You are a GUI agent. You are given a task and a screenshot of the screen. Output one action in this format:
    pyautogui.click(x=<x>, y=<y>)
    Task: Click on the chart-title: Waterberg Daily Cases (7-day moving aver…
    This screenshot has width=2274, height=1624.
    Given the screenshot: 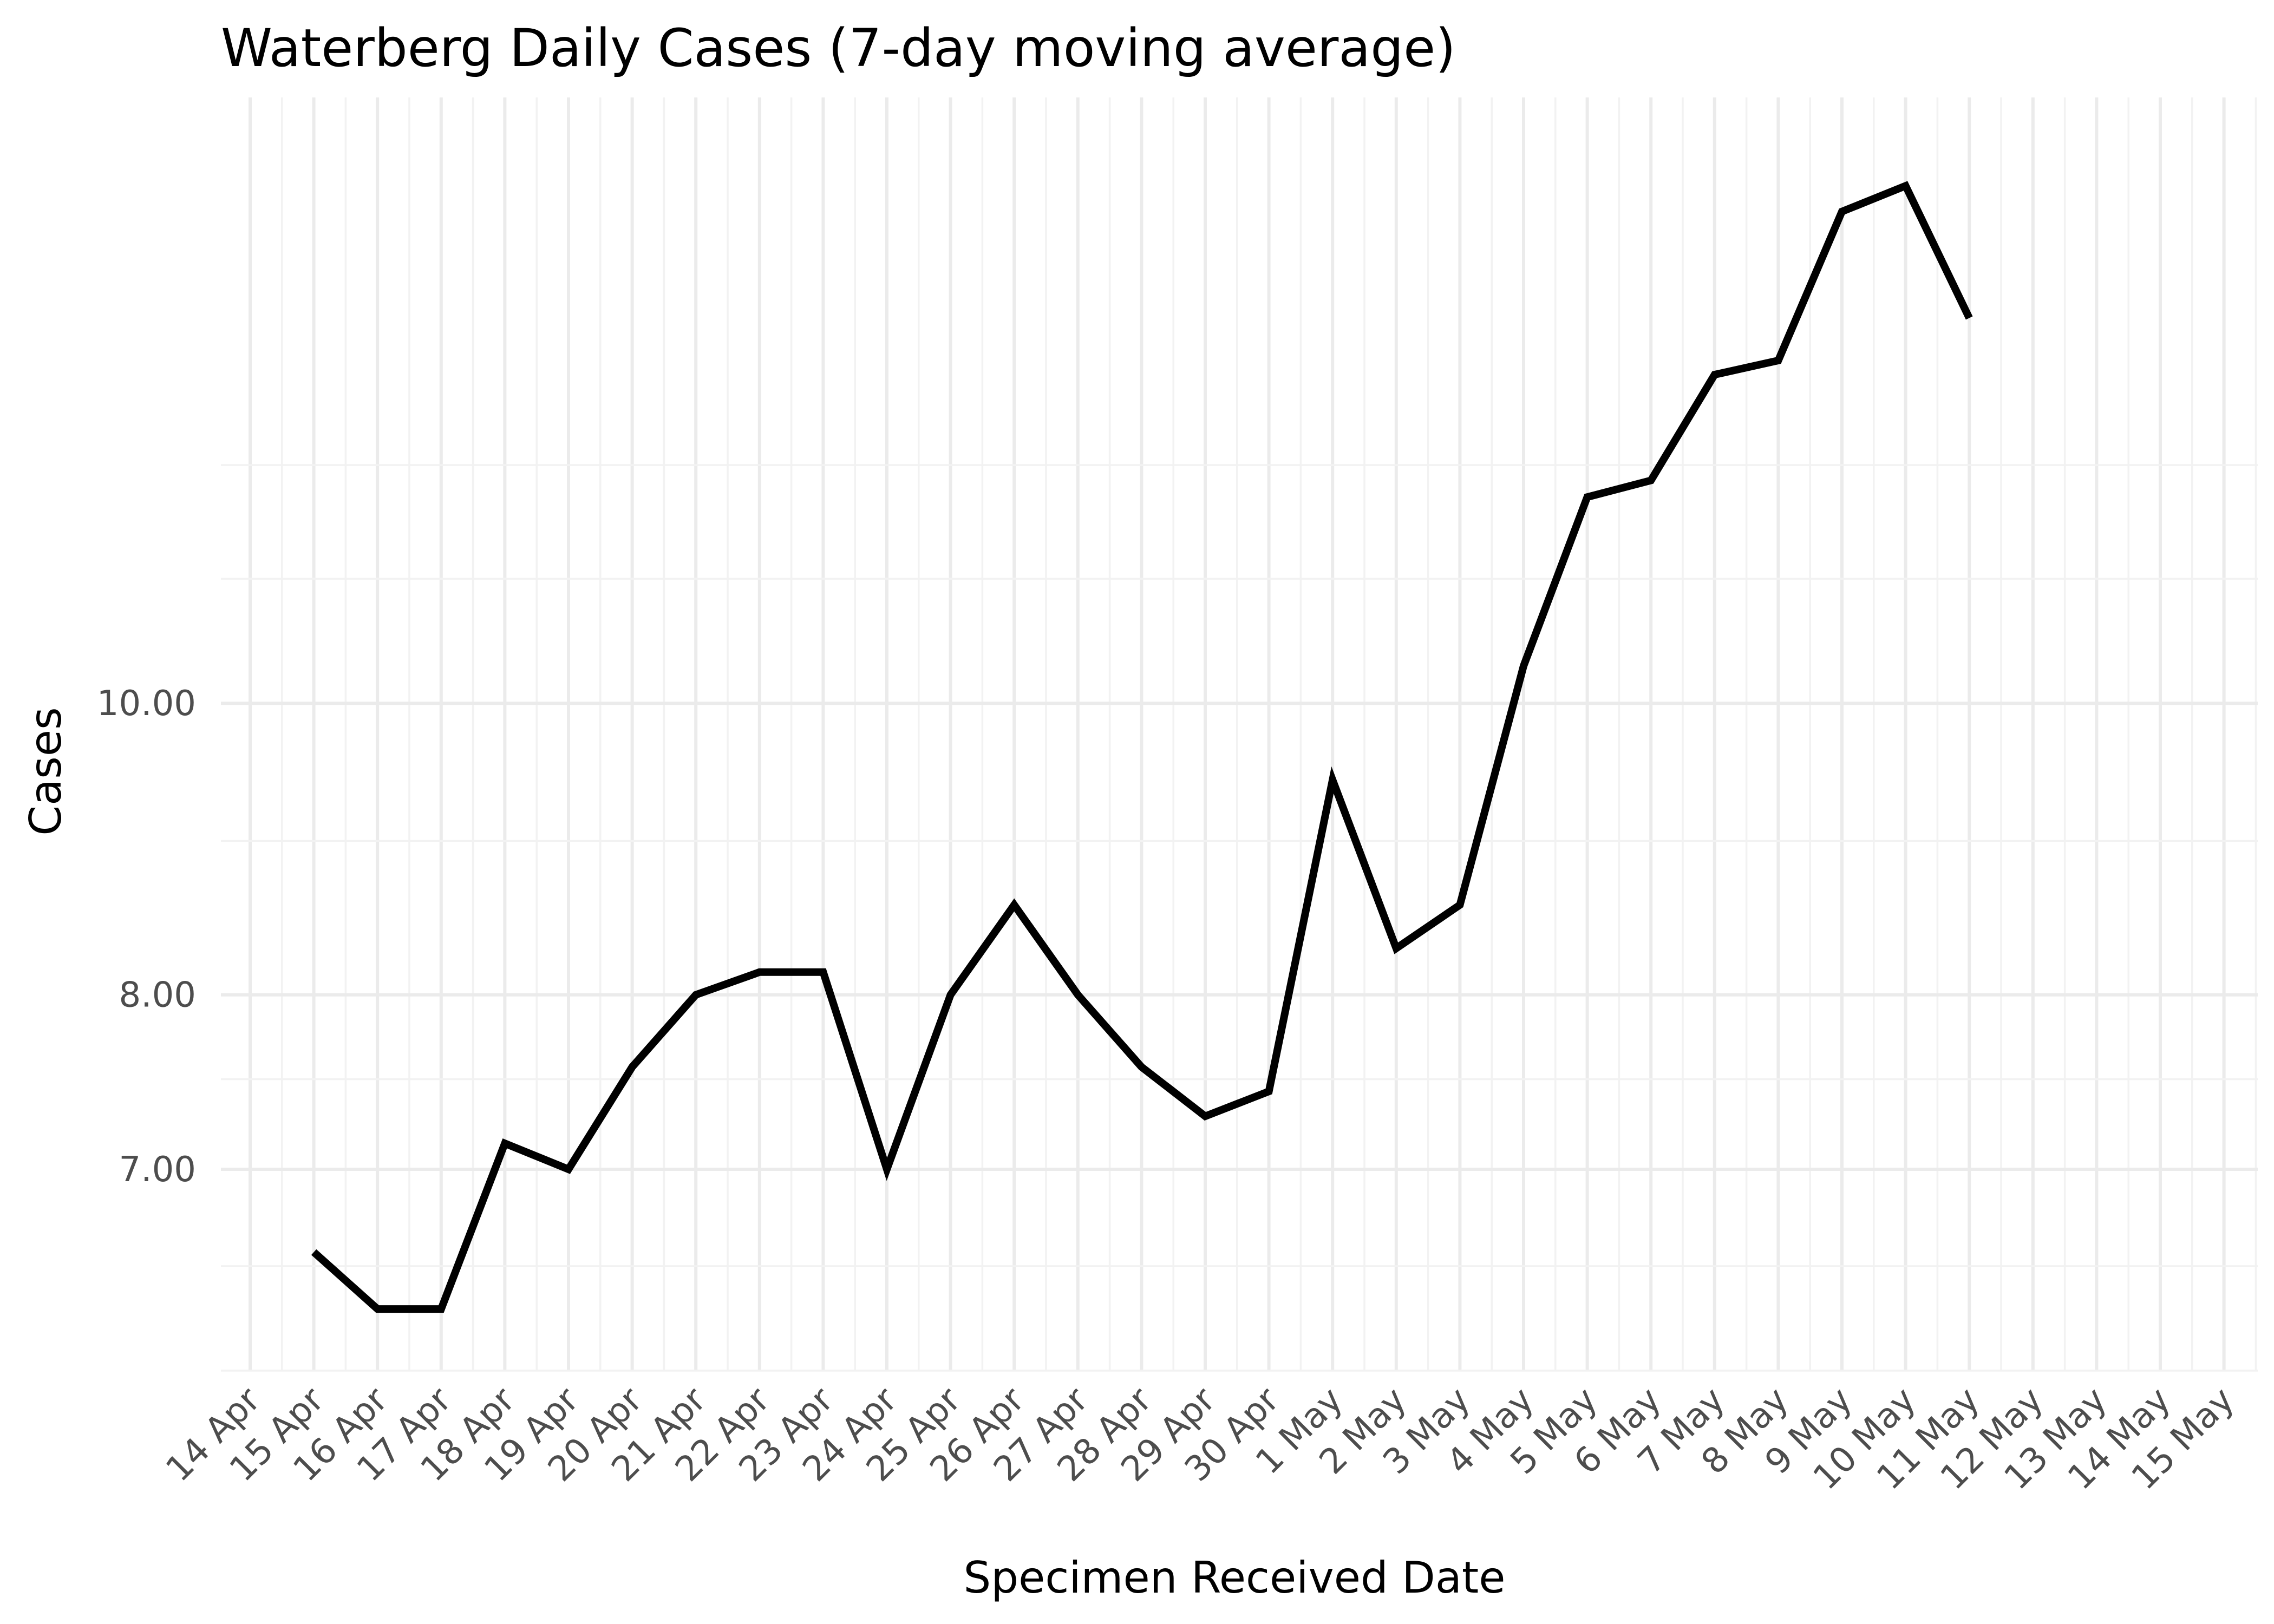 What is the action you would take?
    pyautogui.click(x=839, y=48)
    